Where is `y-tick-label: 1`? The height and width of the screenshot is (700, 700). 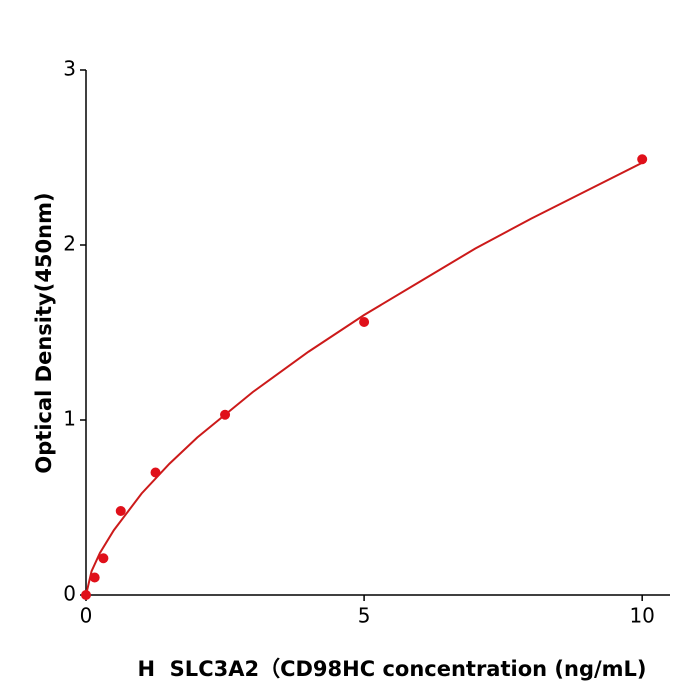 y-tick-label: 1 is located at coordinates (69, 419).